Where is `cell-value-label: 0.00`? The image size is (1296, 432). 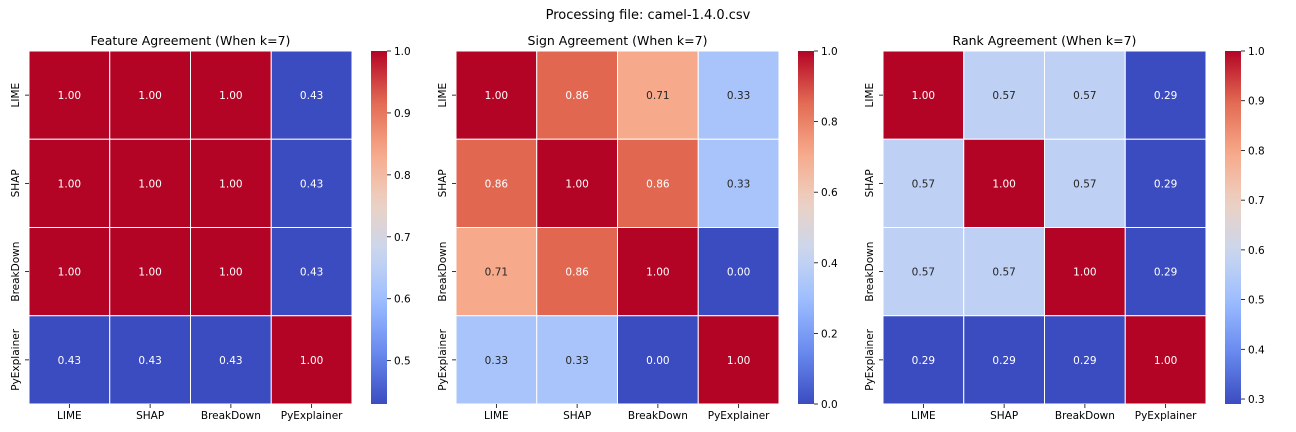
cell-value-label: 0.00 is located at coordinates (657, 361).